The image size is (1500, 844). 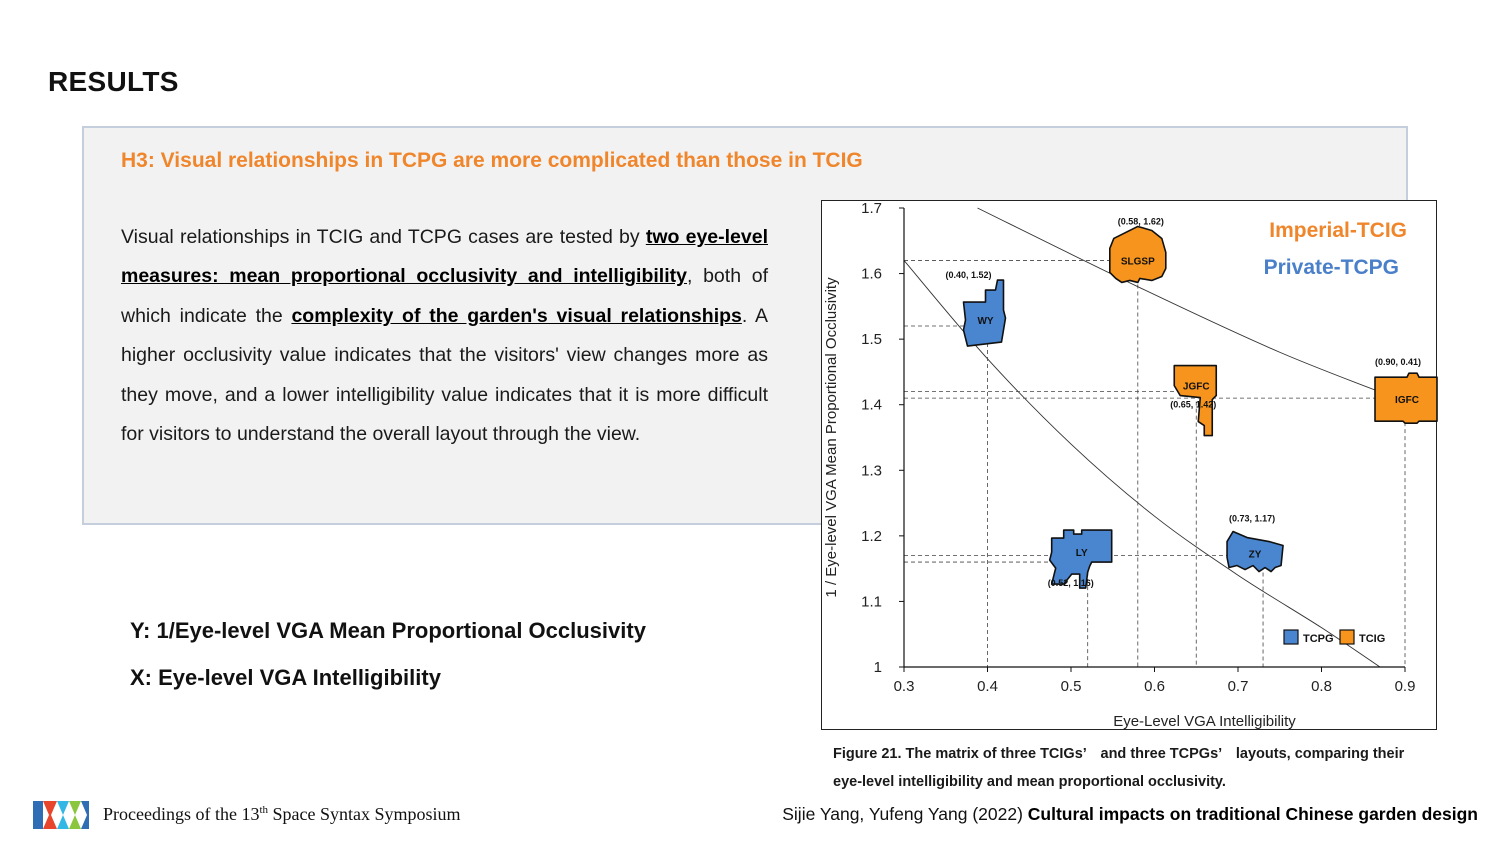 I want to click on legend-label-tcpg: TCPG, so click(x=1318, y=639).